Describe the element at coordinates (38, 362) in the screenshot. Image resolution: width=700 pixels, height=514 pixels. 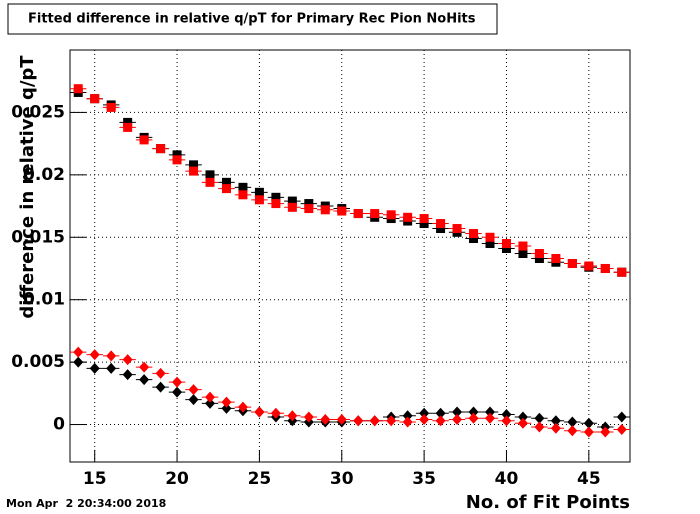
I see `y-tick-label: 0.005` at that location.